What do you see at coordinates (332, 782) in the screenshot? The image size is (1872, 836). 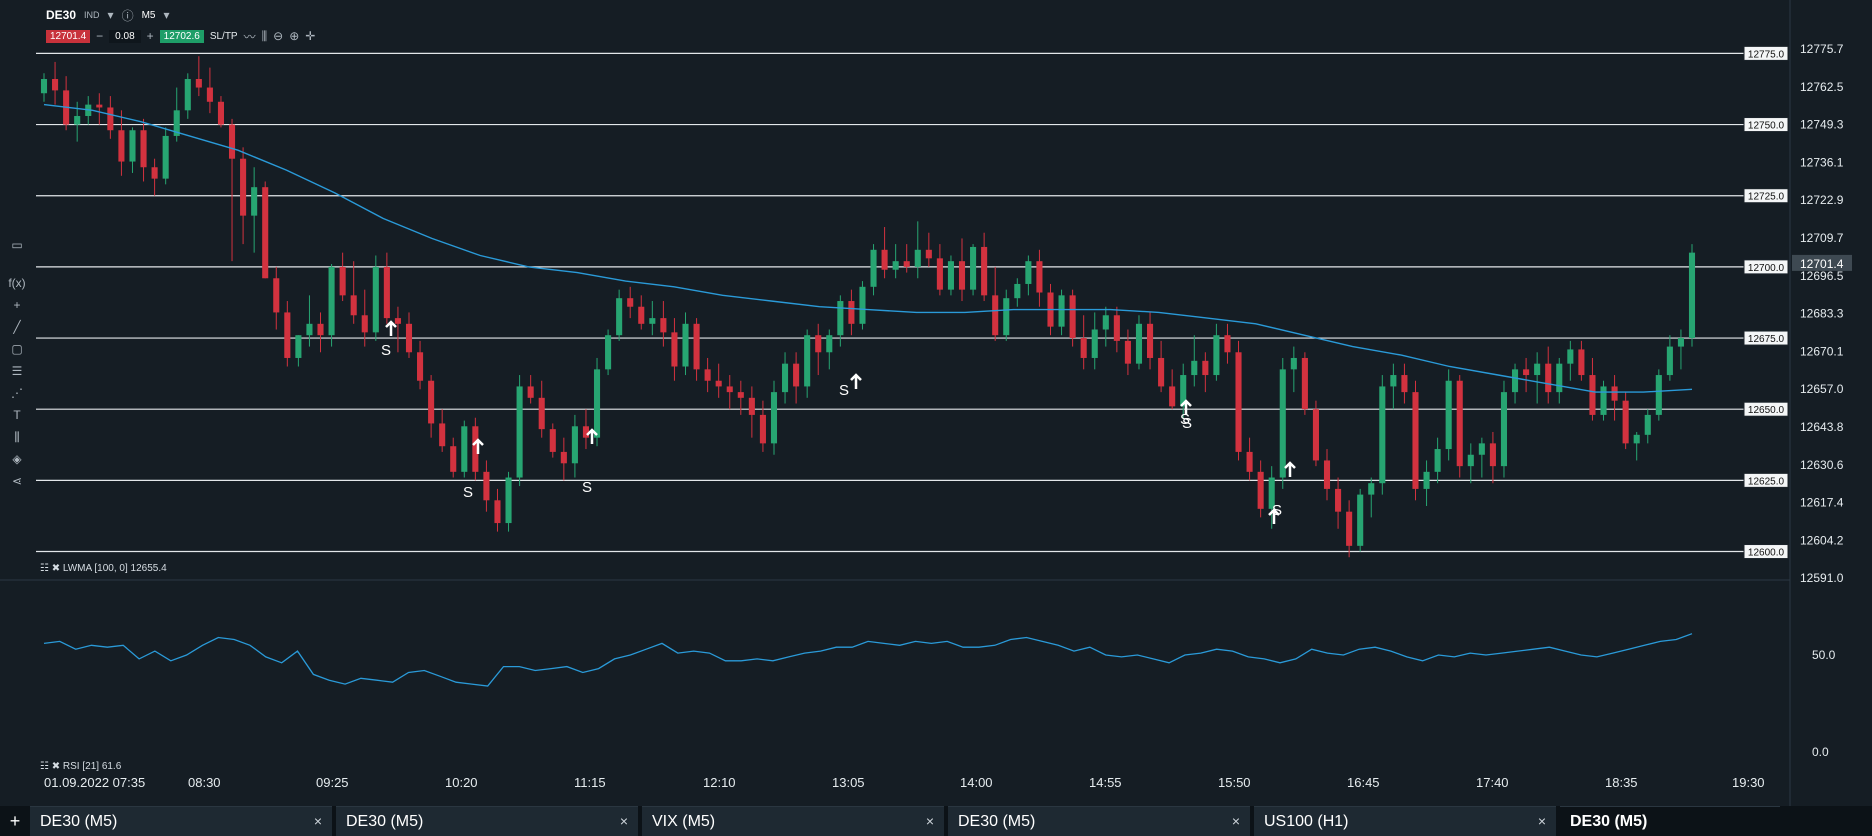 I see `x-tick-label: 09:25` at bounding box center [332, 782].